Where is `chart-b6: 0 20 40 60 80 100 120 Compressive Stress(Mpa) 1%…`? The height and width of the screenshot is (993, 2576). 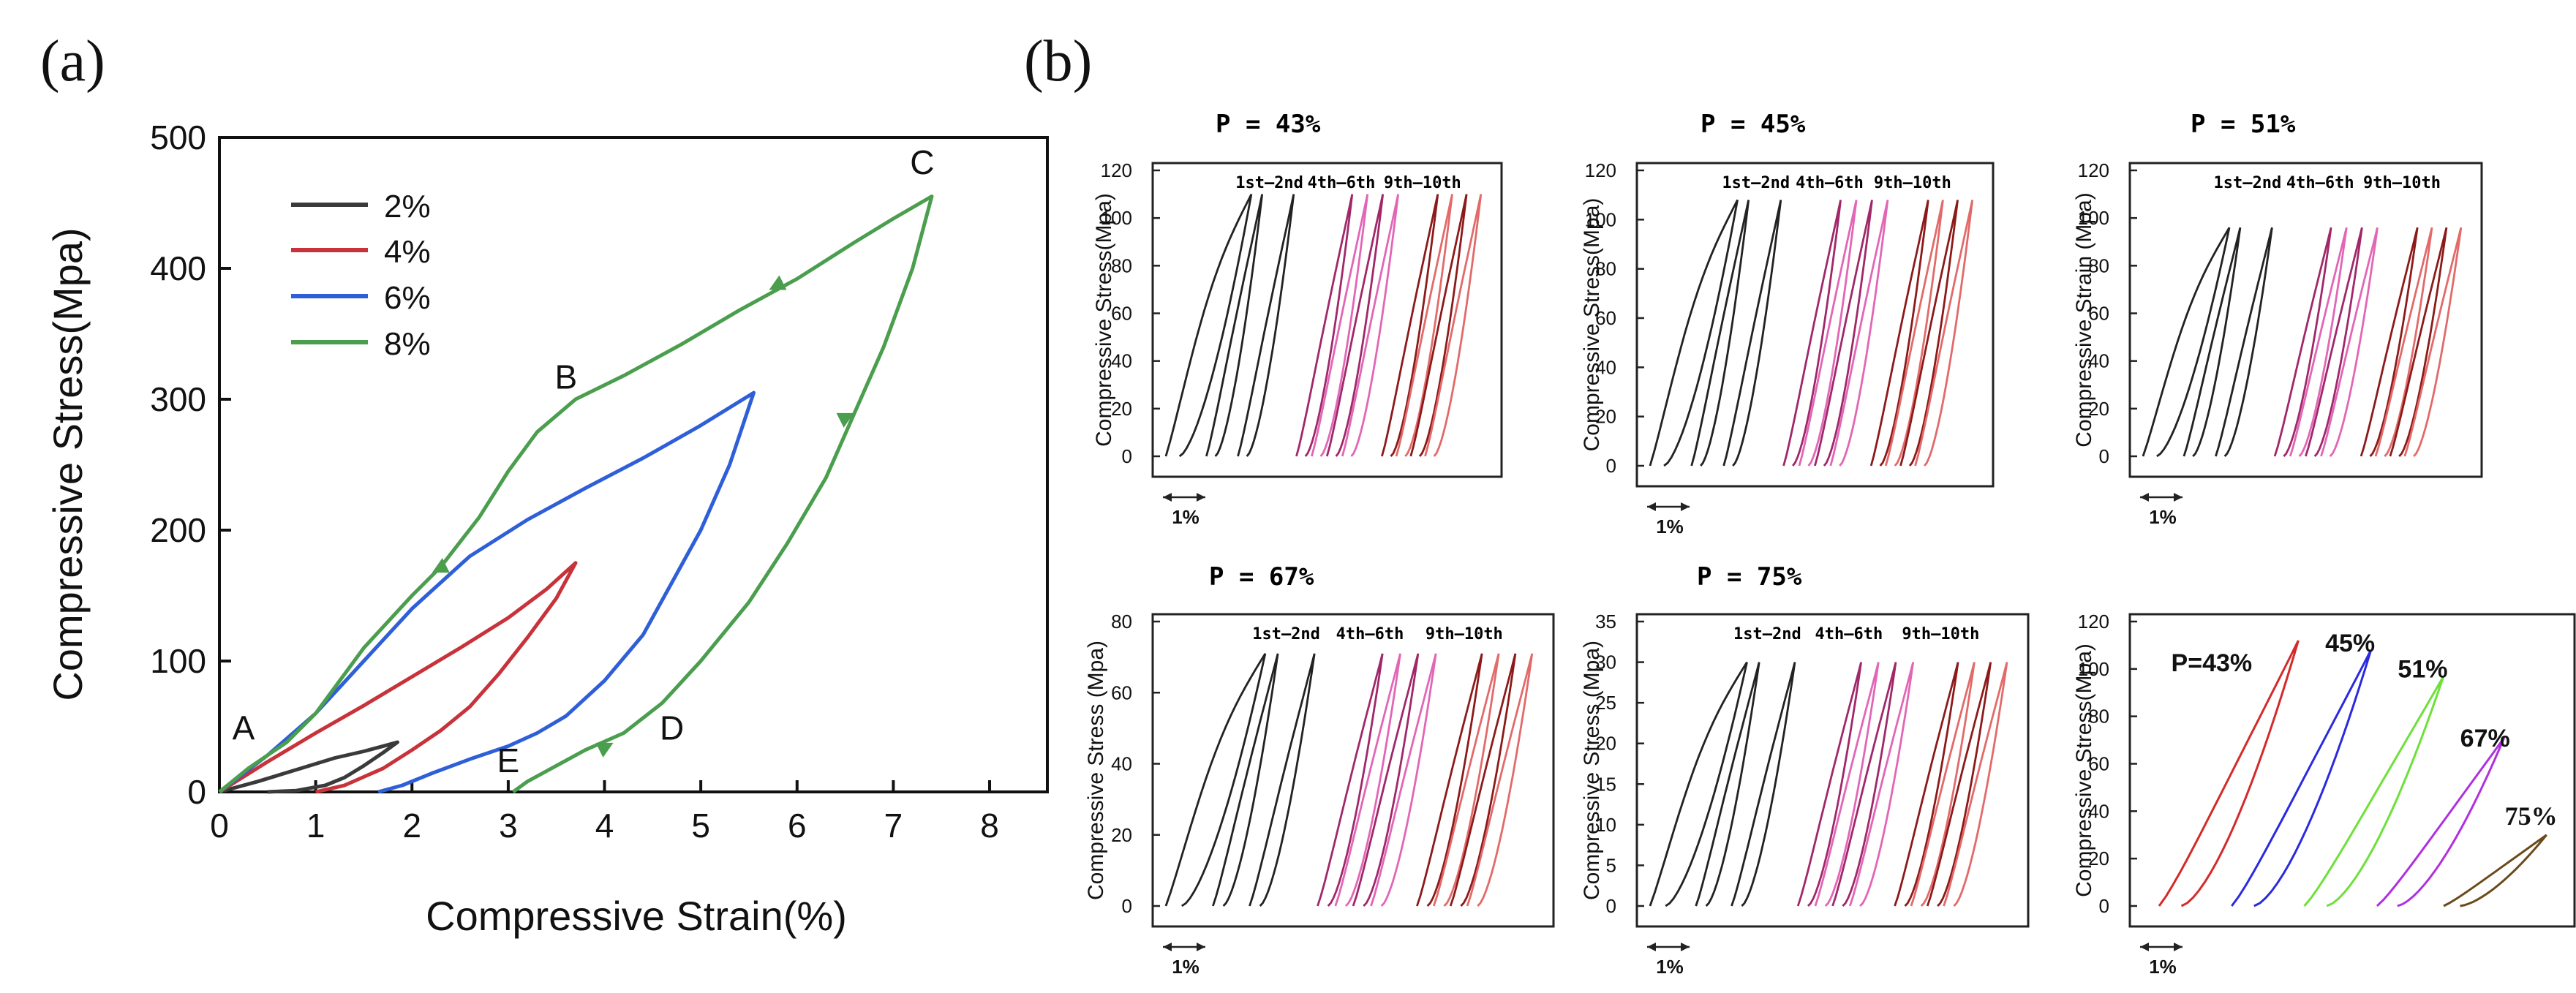 chart-b6: 0 20 40 60 80 100 120 Compressive Stress(Mpa) 1%… is located at coordinates (2324, 794).